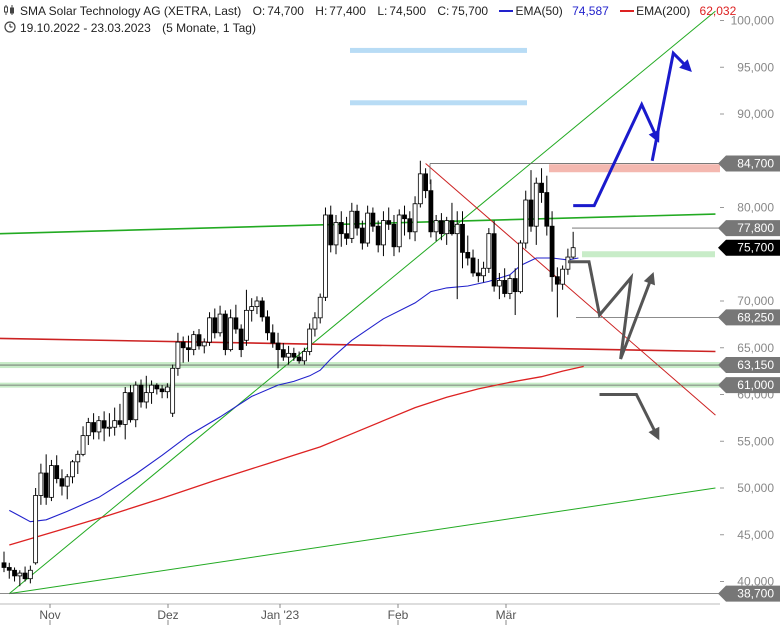  I want to click on time-axis: Nov Dez Jan '23 Feb Mär, so click(360, 614).